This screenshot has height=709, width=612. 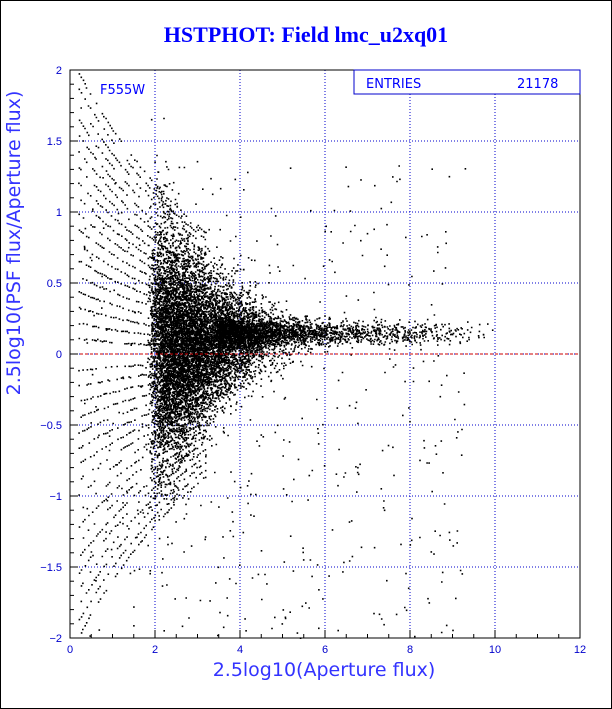 What do you see at coordinates (55, 497) in the screenshot?
I see `y-tick-label: −1` at bounding box center [55, 497].